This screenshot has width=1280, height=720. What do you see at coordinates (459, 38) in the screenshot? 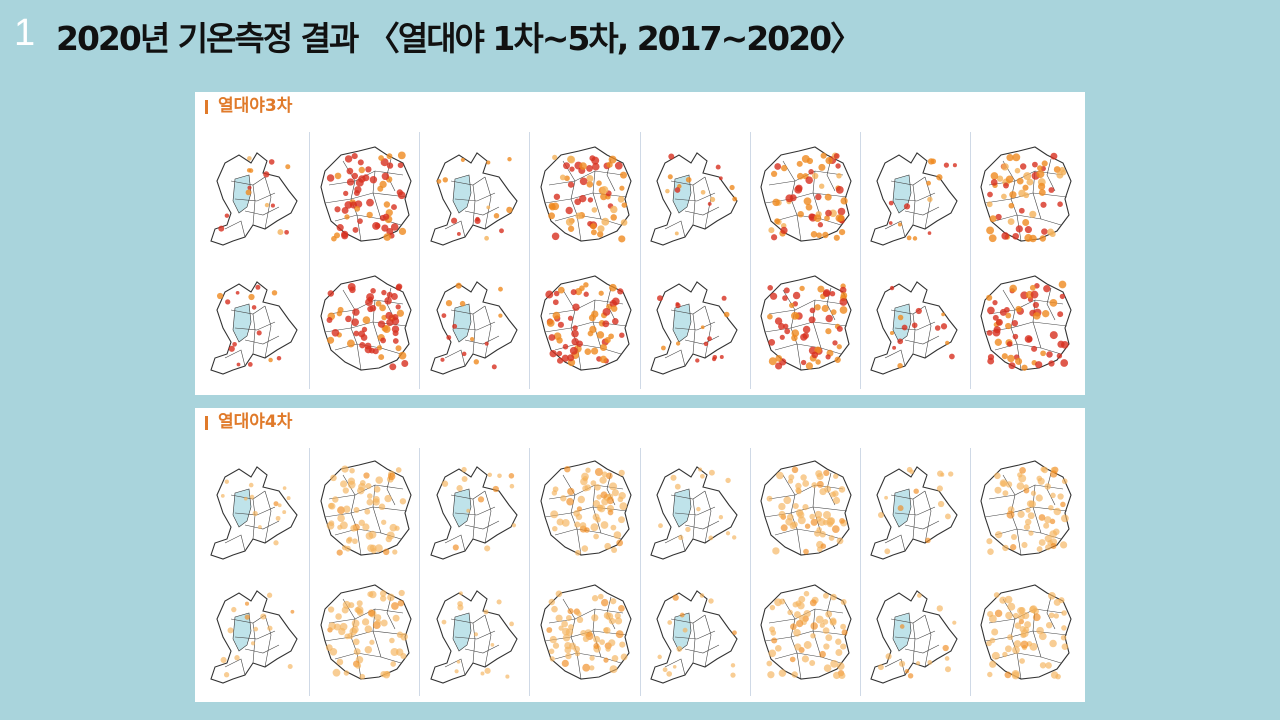
I see `slide-title: 2020년 기온측정 결과 〈열대야 1차~5차, 2017~2020〉` at bounding box center [459, 38].